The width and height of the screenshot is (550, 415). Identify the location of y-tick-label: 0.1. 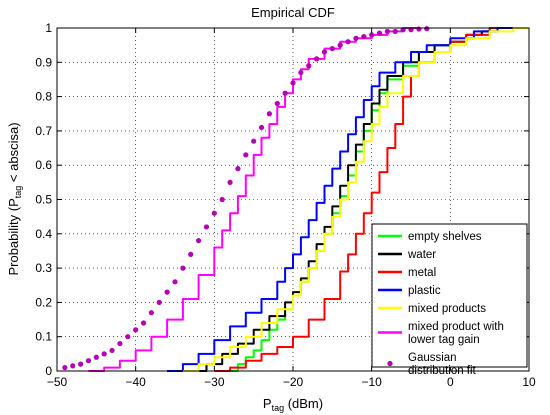
(43, 337).